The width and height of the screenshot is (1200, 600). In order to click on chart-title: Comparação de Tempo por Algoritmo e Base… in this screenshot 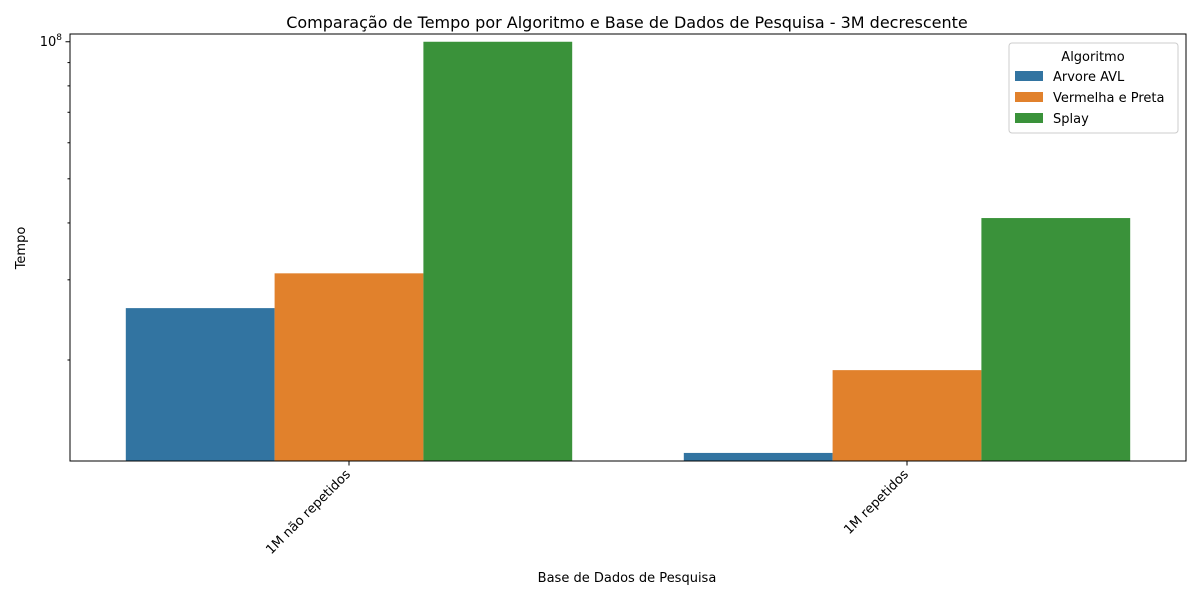, I will do `click(627, 22)`.